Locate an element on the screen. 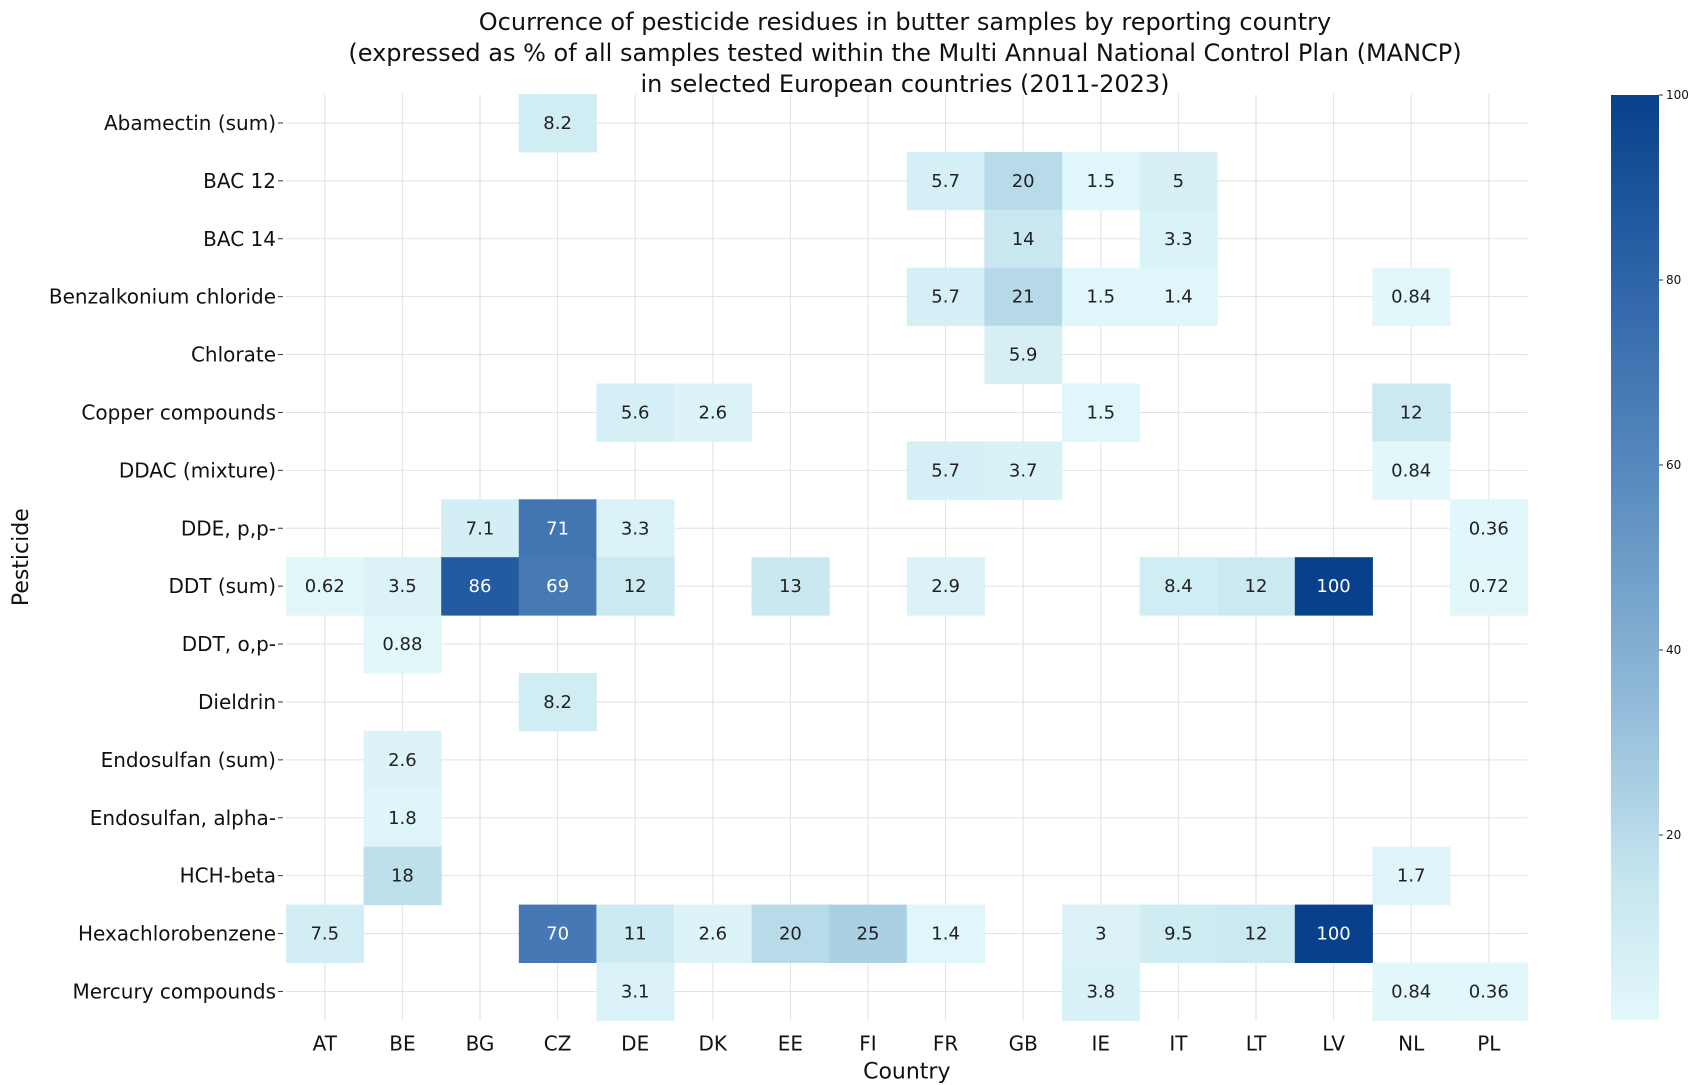 This screenshot has height=1085, width=1694. y-tick-label: Endosulfan (sum) is located at coordinates (188, 760).